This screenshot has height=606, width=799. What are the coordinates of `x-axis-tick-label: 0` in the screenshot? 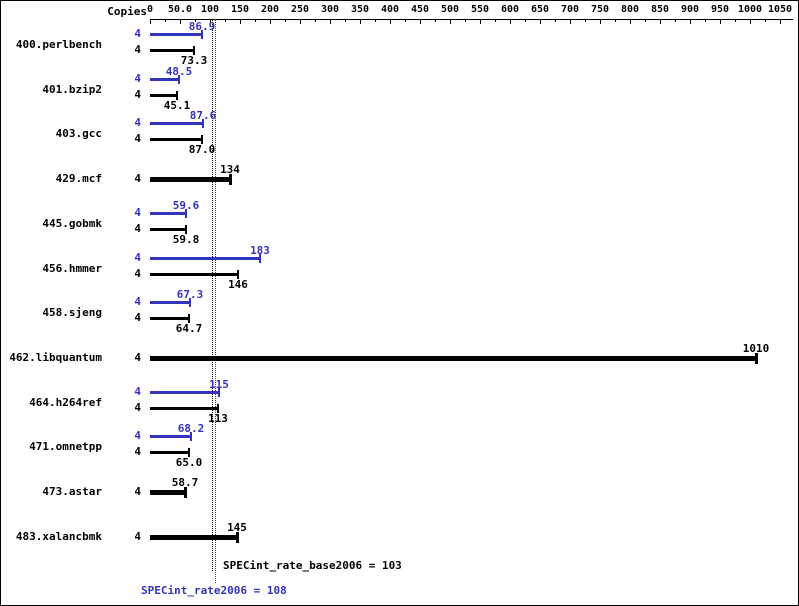 It's located at (150, 9).